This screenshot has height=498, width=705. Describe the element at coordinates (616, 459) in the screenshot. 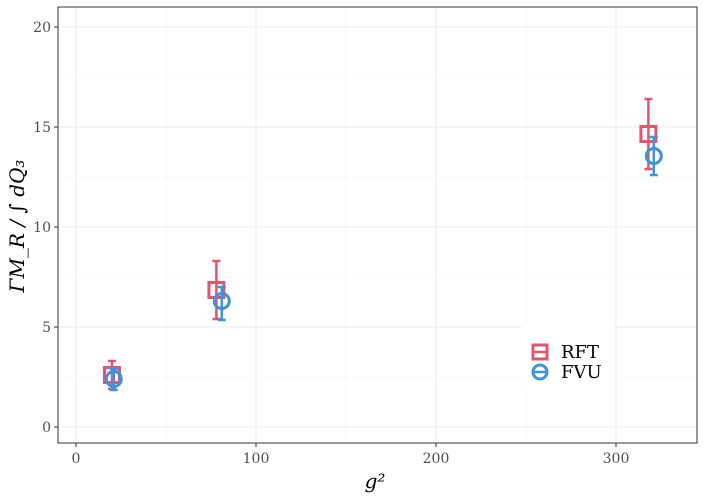

I see `x-tick-label: 300` at that location.